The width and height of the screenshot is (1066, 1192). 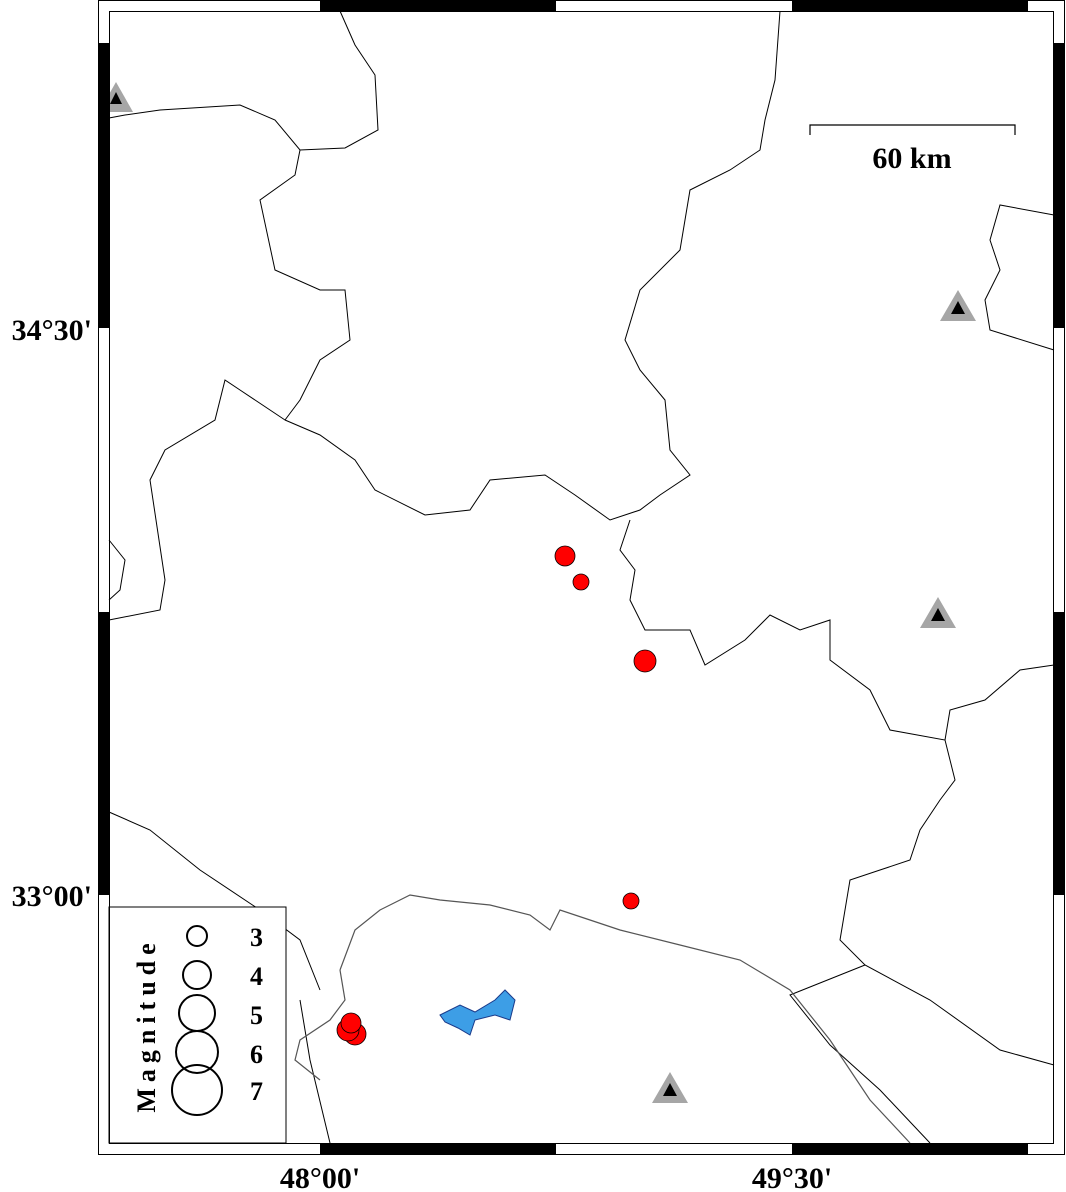 I want to click on river, so click(x=320, y=1025).